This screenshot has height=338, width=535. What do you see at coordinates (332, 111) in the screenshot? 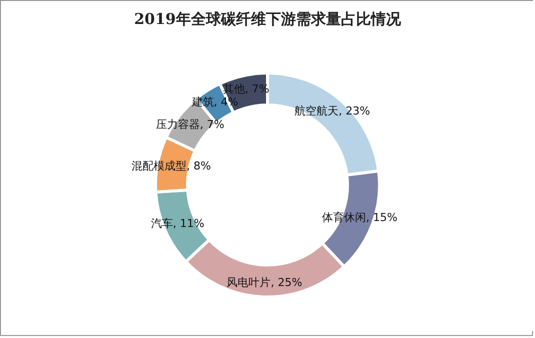
I see `slice-label: 航空航天, 23%` at bounding box center [332, 111].